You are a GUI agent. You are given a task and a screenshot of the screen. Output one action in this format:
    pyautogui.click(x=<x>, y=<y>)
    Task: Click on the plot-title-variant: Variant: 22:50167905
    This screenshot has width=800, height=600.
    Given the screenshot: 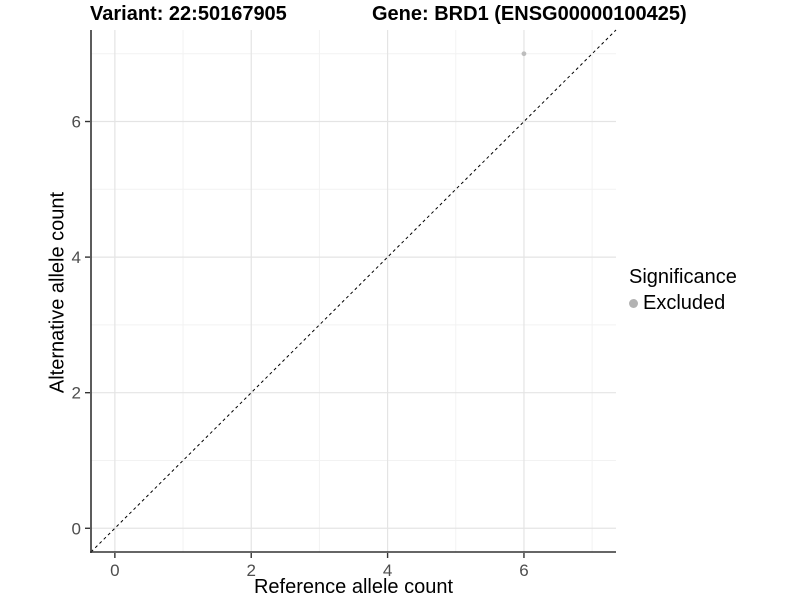 What is the action you would take?
    pyautogui.click(x=188, y=14)
    